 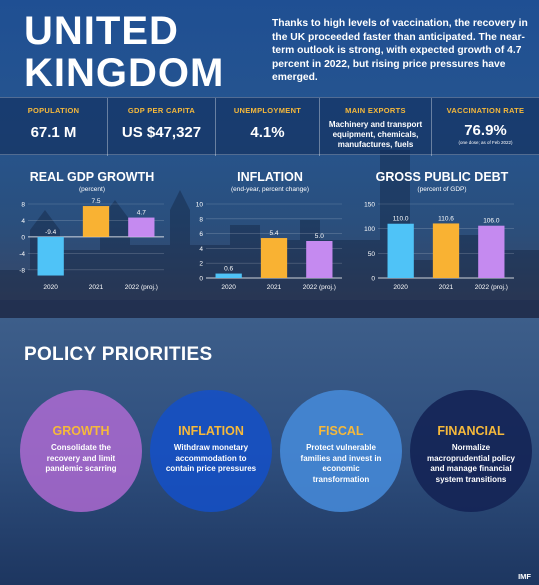 What do you see at coordinates (91, 189) in the screenshot?
I see `chart-subtitle: (percent)` at bounding box center [91, 189].